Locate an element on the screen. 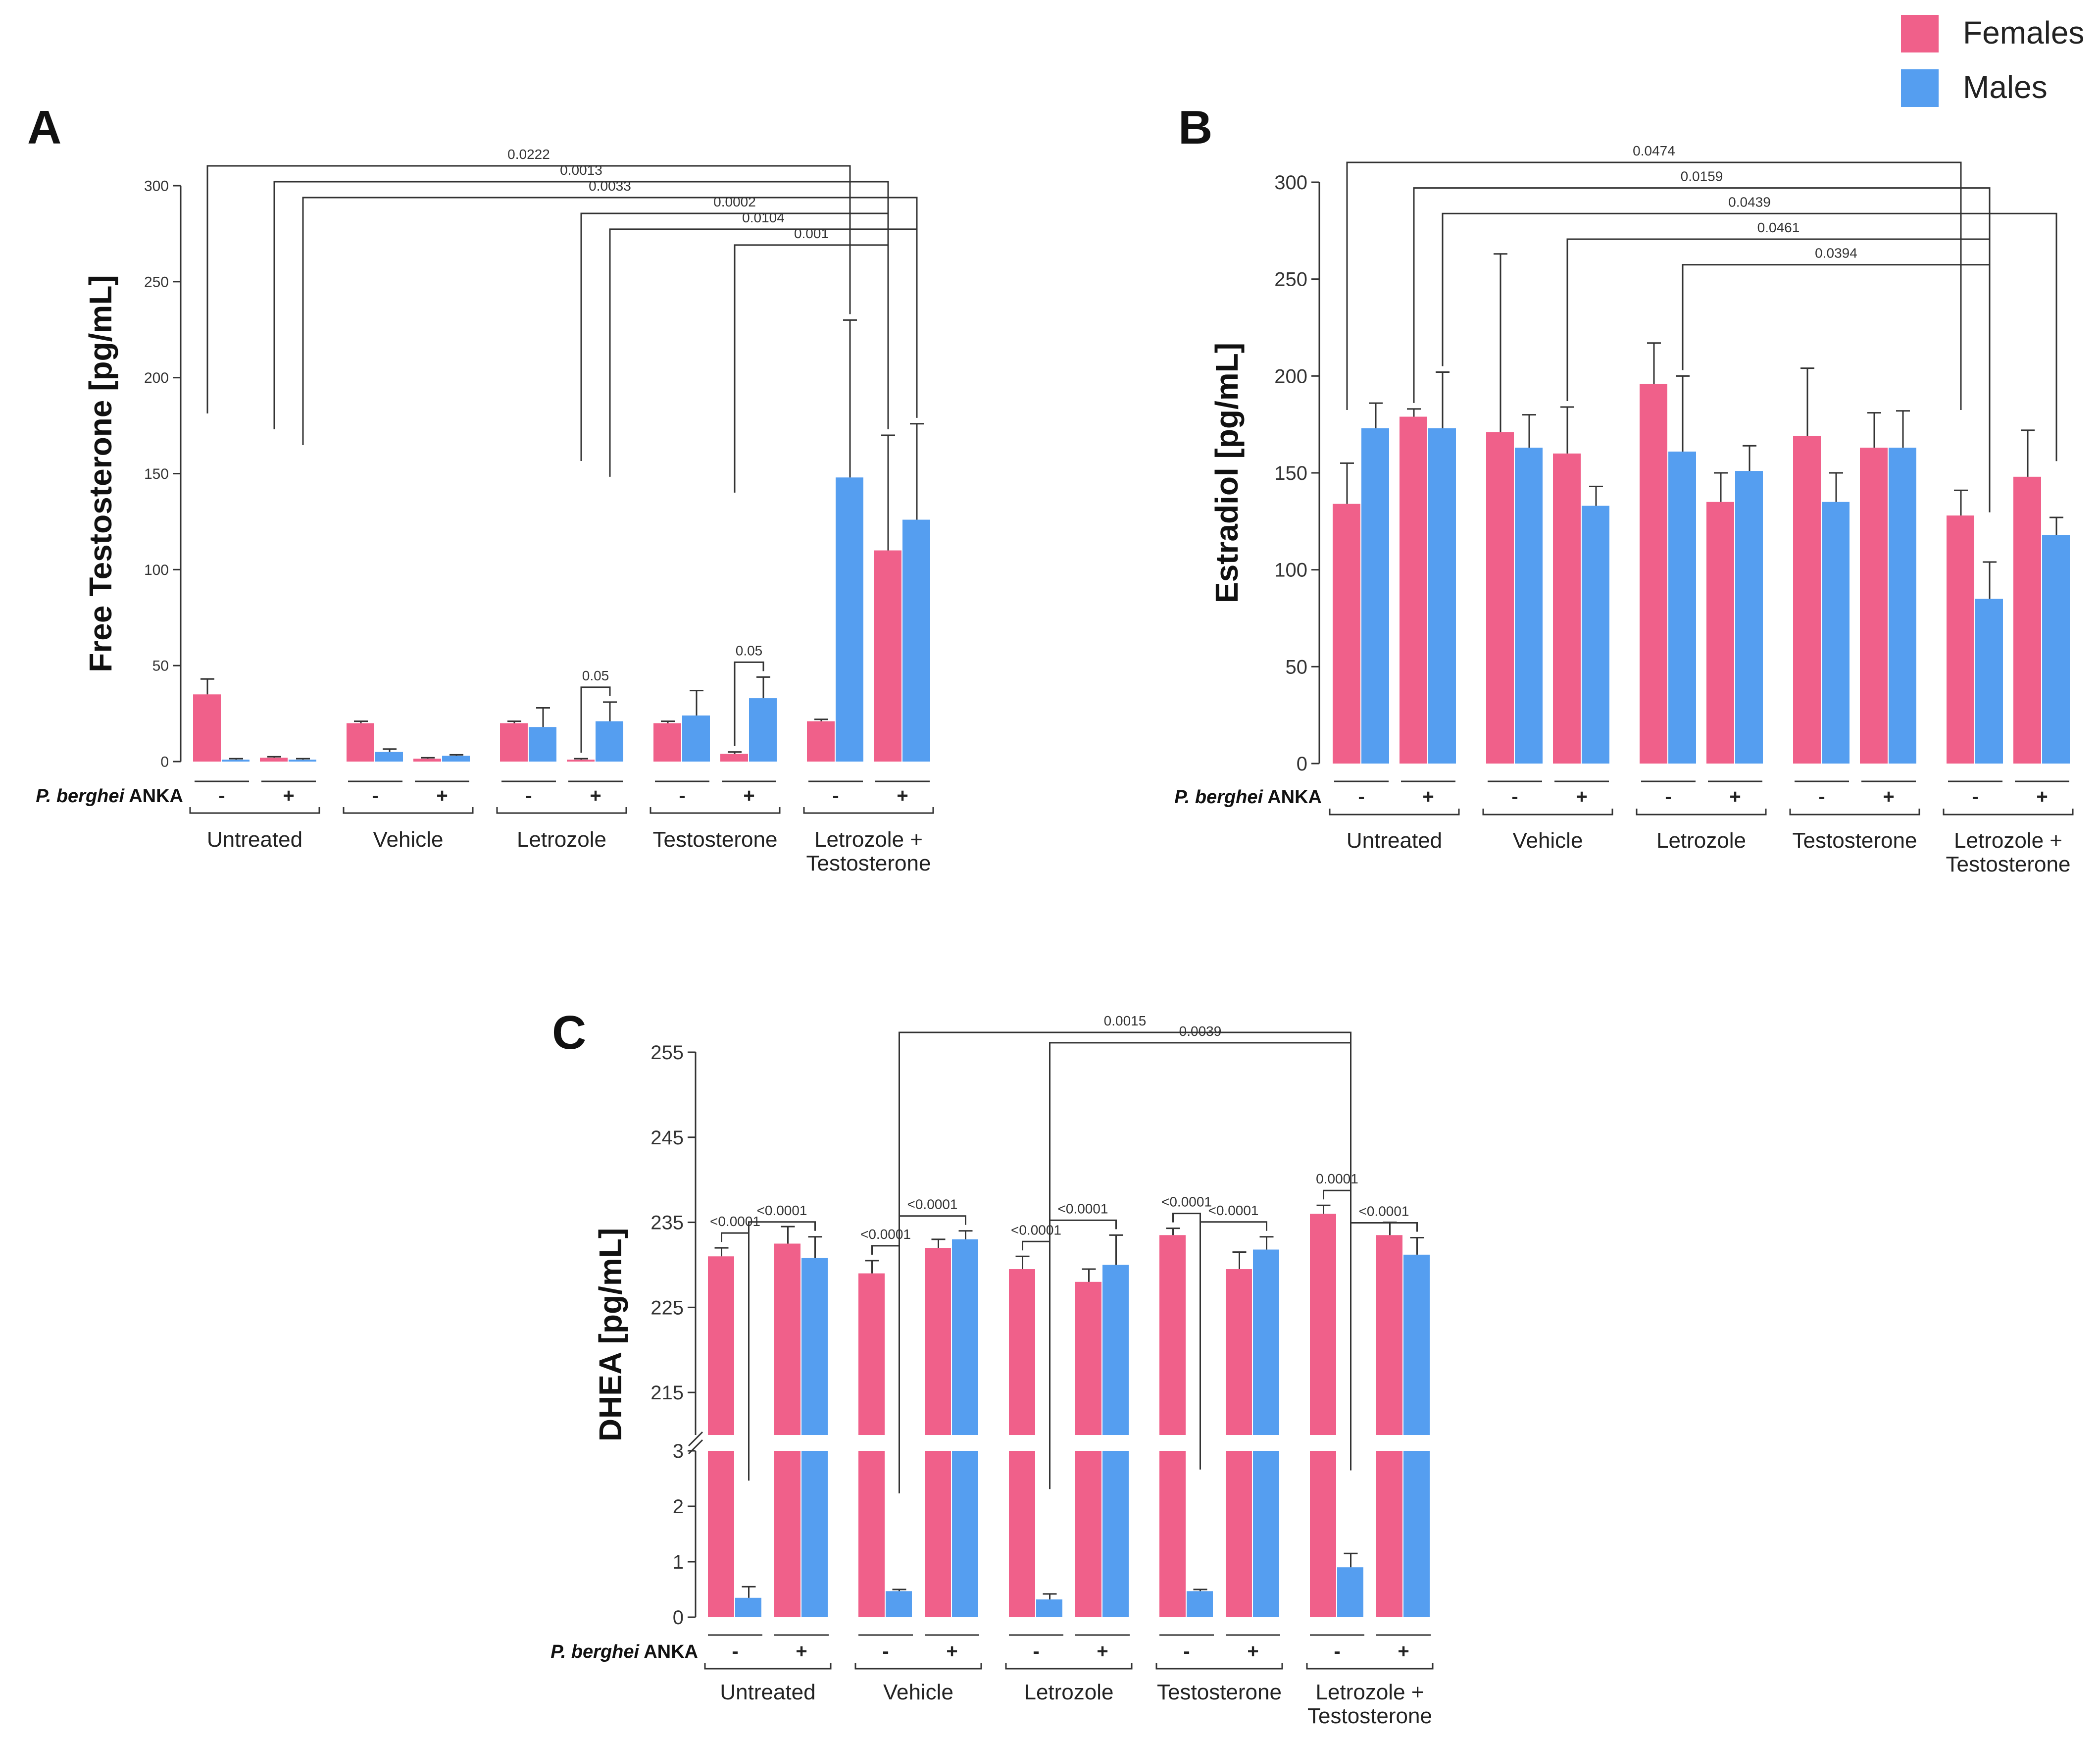 Image resolution: width=2100 pixels, height=1740 pixels. y-tick-label: 215 is located at coordinates (667, 1393).